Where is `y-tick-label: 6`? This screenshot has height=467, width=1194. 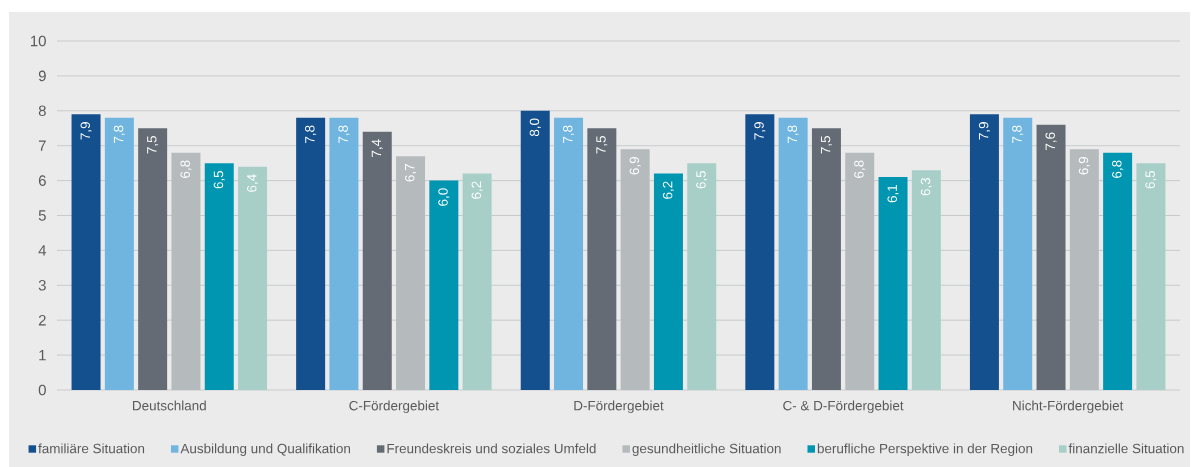 y-tick-label: 6 is located at coordinates (42, 180).